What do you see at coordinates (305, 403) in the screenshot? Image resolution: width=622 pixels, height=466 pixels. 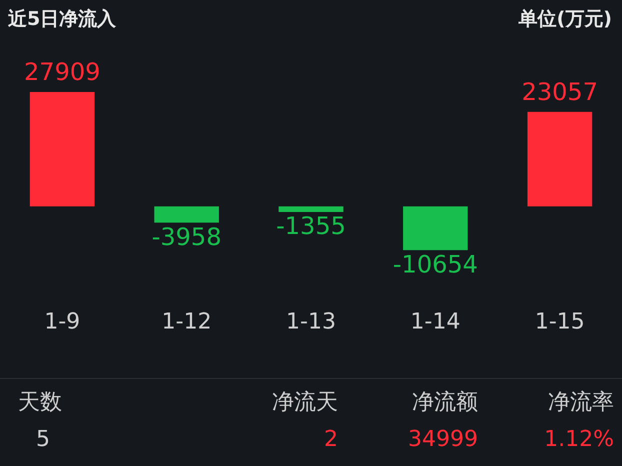 I see `text: 净流天` at bounding box center [305, 403].